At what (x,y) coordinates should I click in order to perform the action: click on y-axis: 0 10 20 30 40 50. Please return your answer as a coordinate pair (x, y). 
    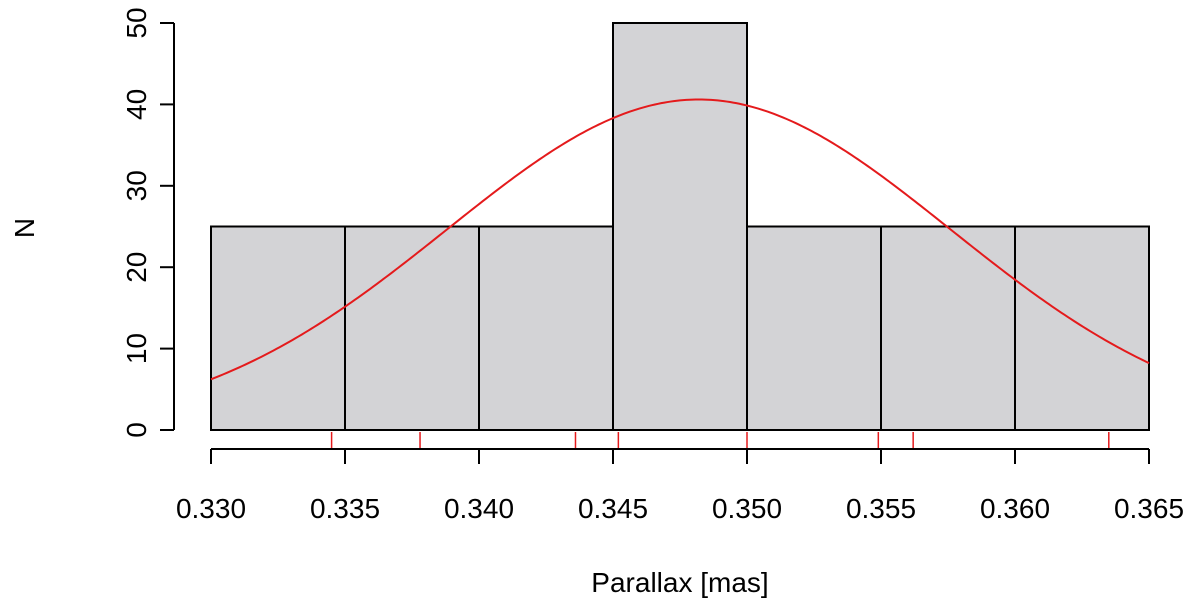
    Looking at the image, I should click on (148, 222).